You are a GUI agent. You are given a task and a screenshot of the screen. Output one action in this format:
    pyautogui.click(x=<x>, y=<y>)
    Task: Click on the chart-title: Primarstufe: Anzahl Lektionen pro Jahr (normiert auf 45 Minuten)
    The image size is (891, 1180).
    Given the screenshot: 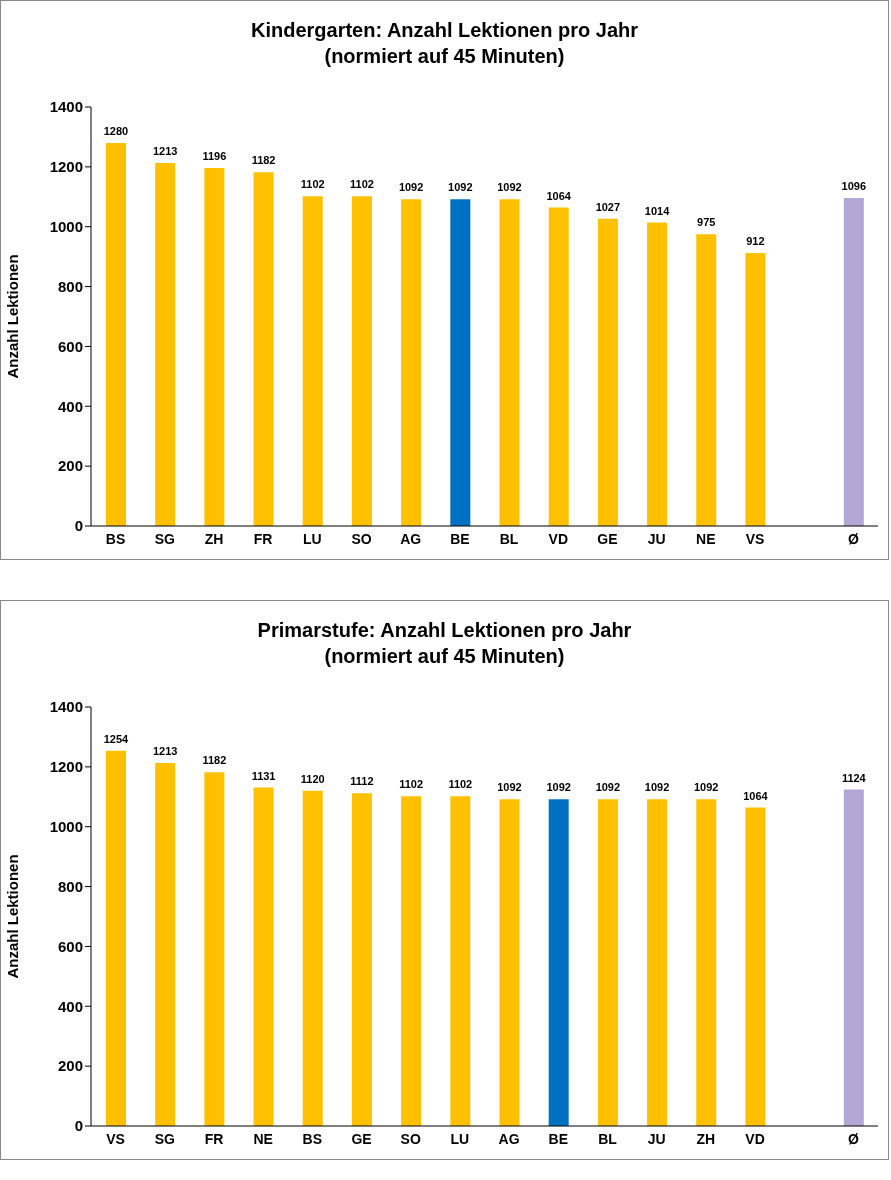 What is the action you would take?
    pyautogui.click(x=444, y=643)
    